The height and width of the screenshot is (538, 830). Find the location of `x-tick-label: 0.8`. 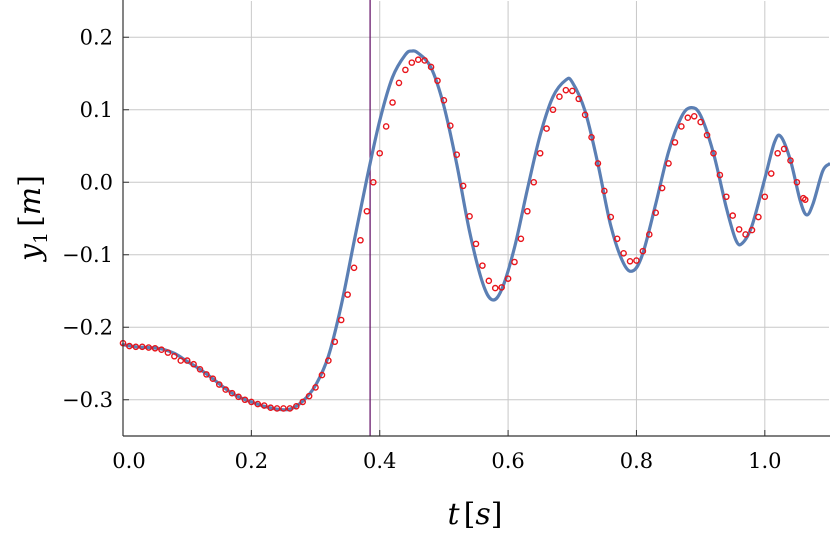

x-tick-label: 0.8 is located at coordinates (636, 461).